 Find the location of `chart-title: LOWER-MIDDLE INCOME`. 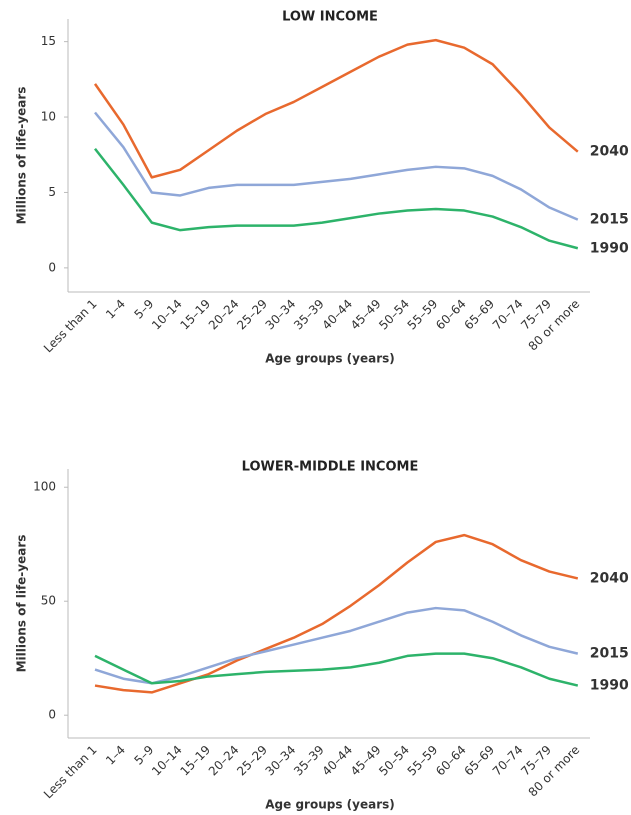

chart-title: LOWER-MIDDLE INCOME is located at coordinates (330, 467).